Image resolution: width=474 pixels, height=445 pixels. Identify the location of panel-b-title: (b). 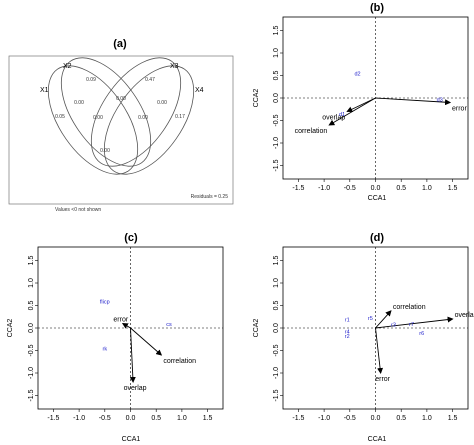
(377, 8).